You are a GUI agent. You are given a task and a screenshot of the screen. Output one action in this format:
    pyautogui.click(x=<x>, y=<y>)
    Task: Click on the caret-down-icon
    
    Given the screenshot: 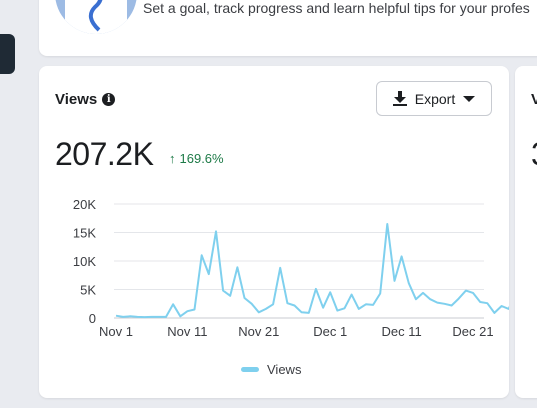 What is the action you would take?
    pyautogui.click(x=469, y=98)
    